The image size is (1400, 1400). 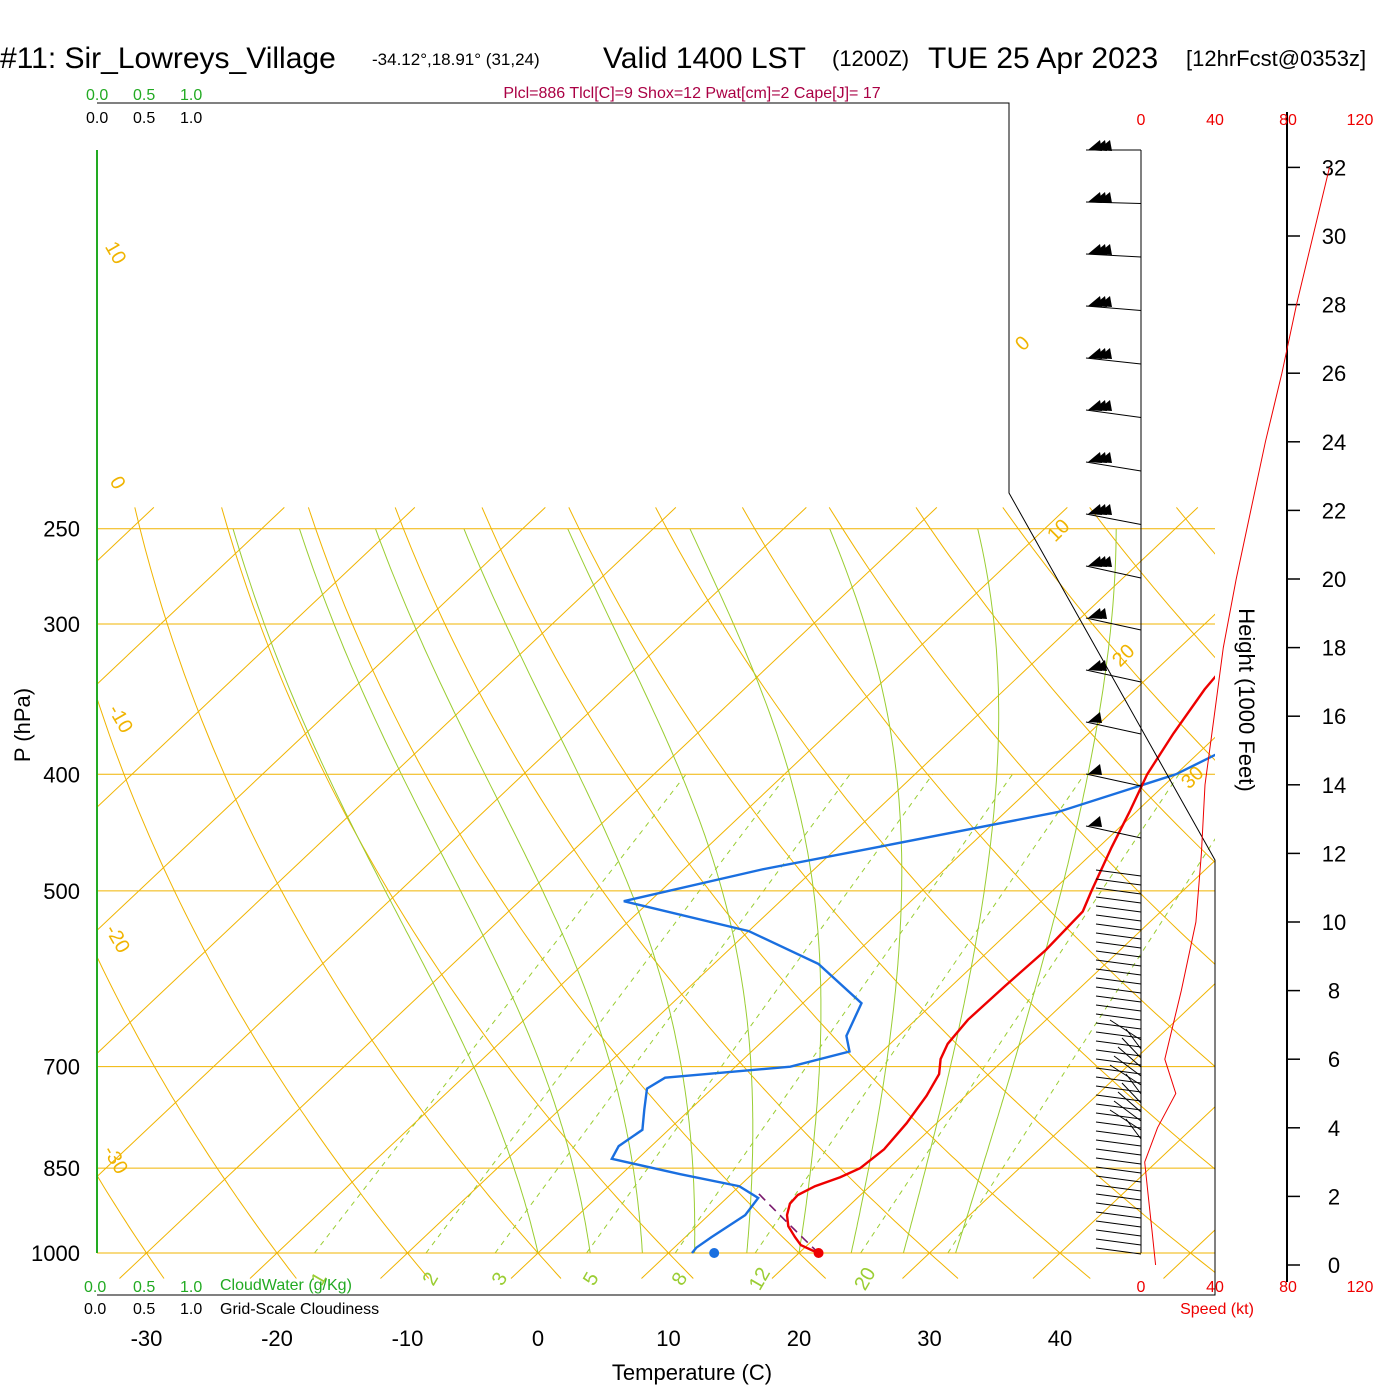 What do you see at coordinates (299, 1309) in the screenshot?
I see `cloudiness-label: Grid-Scale Cloudiness` at bounding box center [299, 1309].